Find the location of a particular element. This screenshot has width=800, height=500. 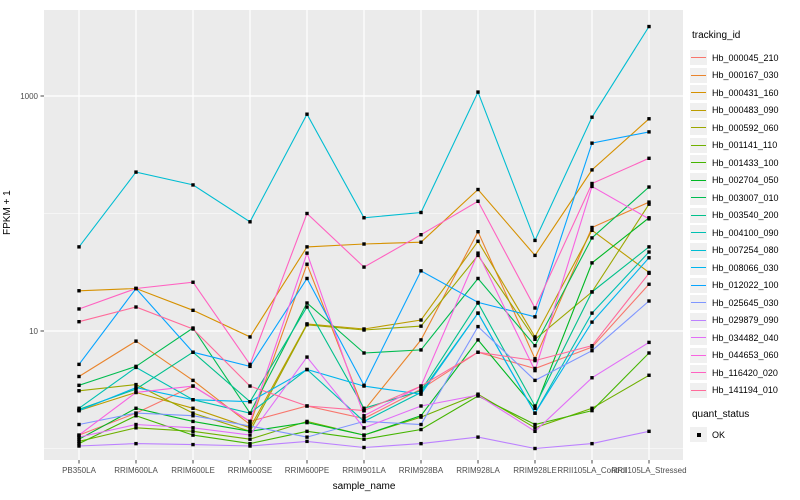

legend-item-label: Hb_007254_080 is located at coordinates (745, 250).